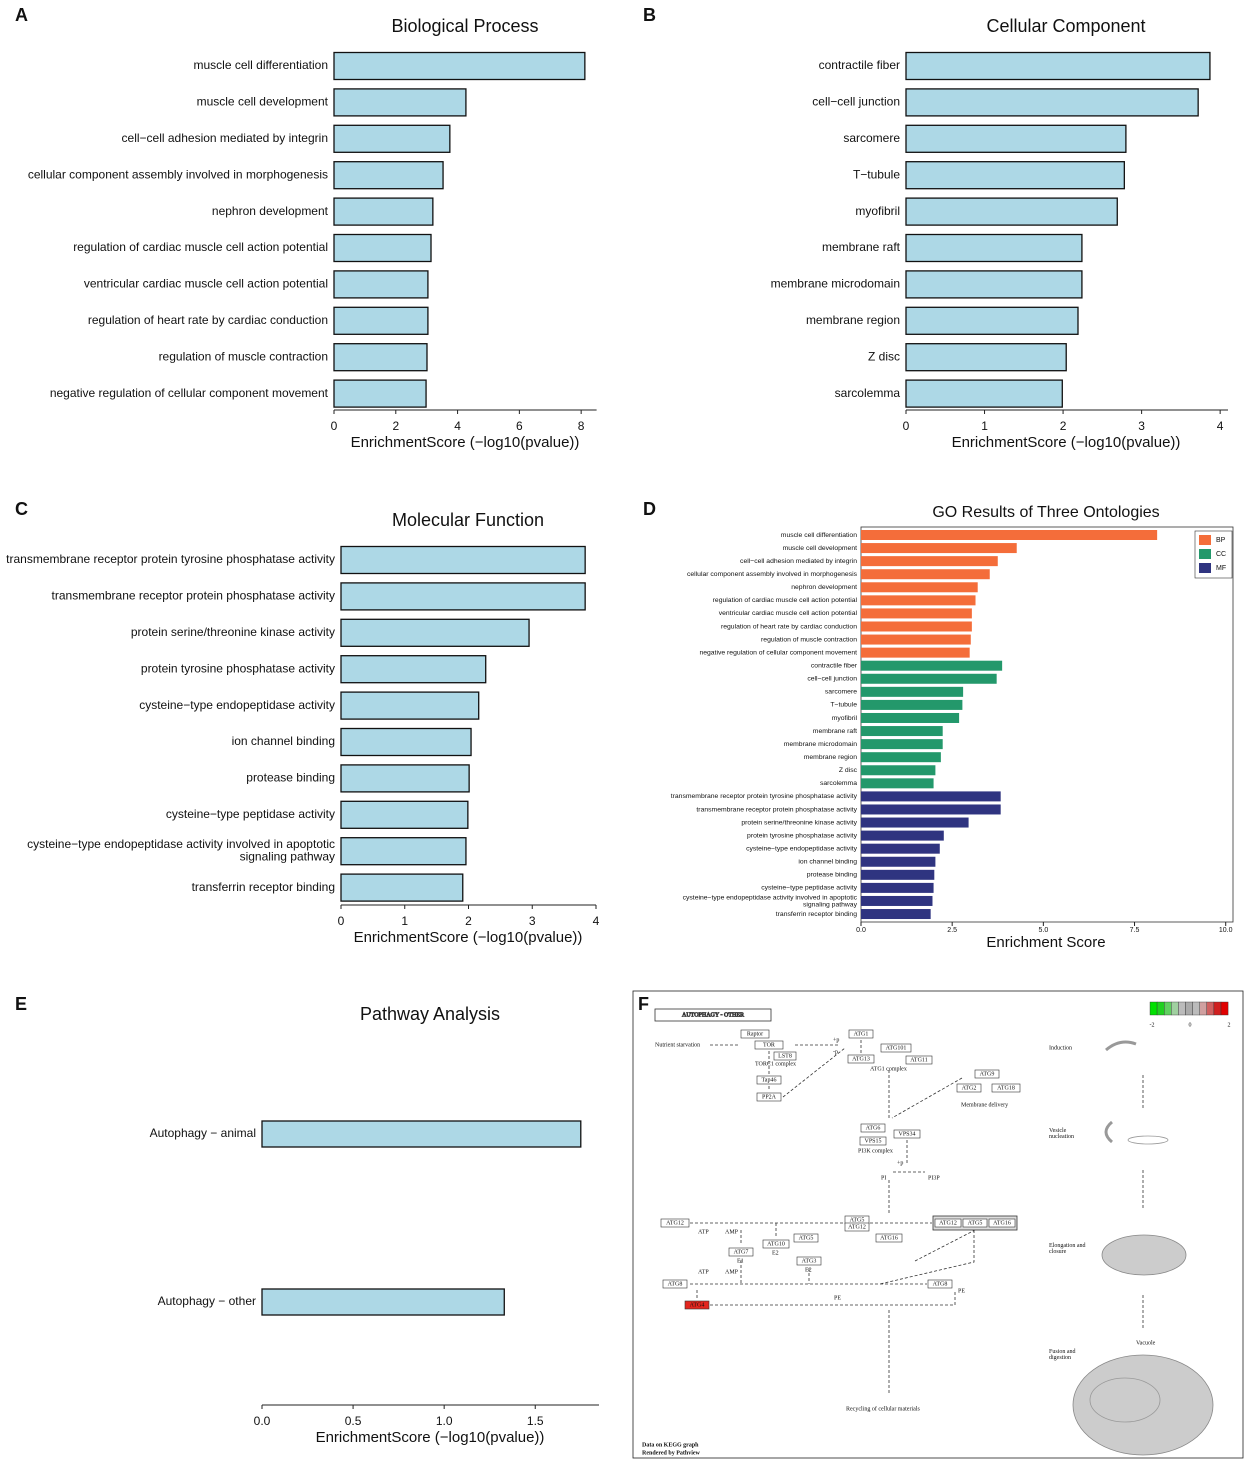 Image resolution: width=1247 pixels, height=1462 pixels. I want to click on diagram-text: Nutrient starvation, so click(677, 1045).